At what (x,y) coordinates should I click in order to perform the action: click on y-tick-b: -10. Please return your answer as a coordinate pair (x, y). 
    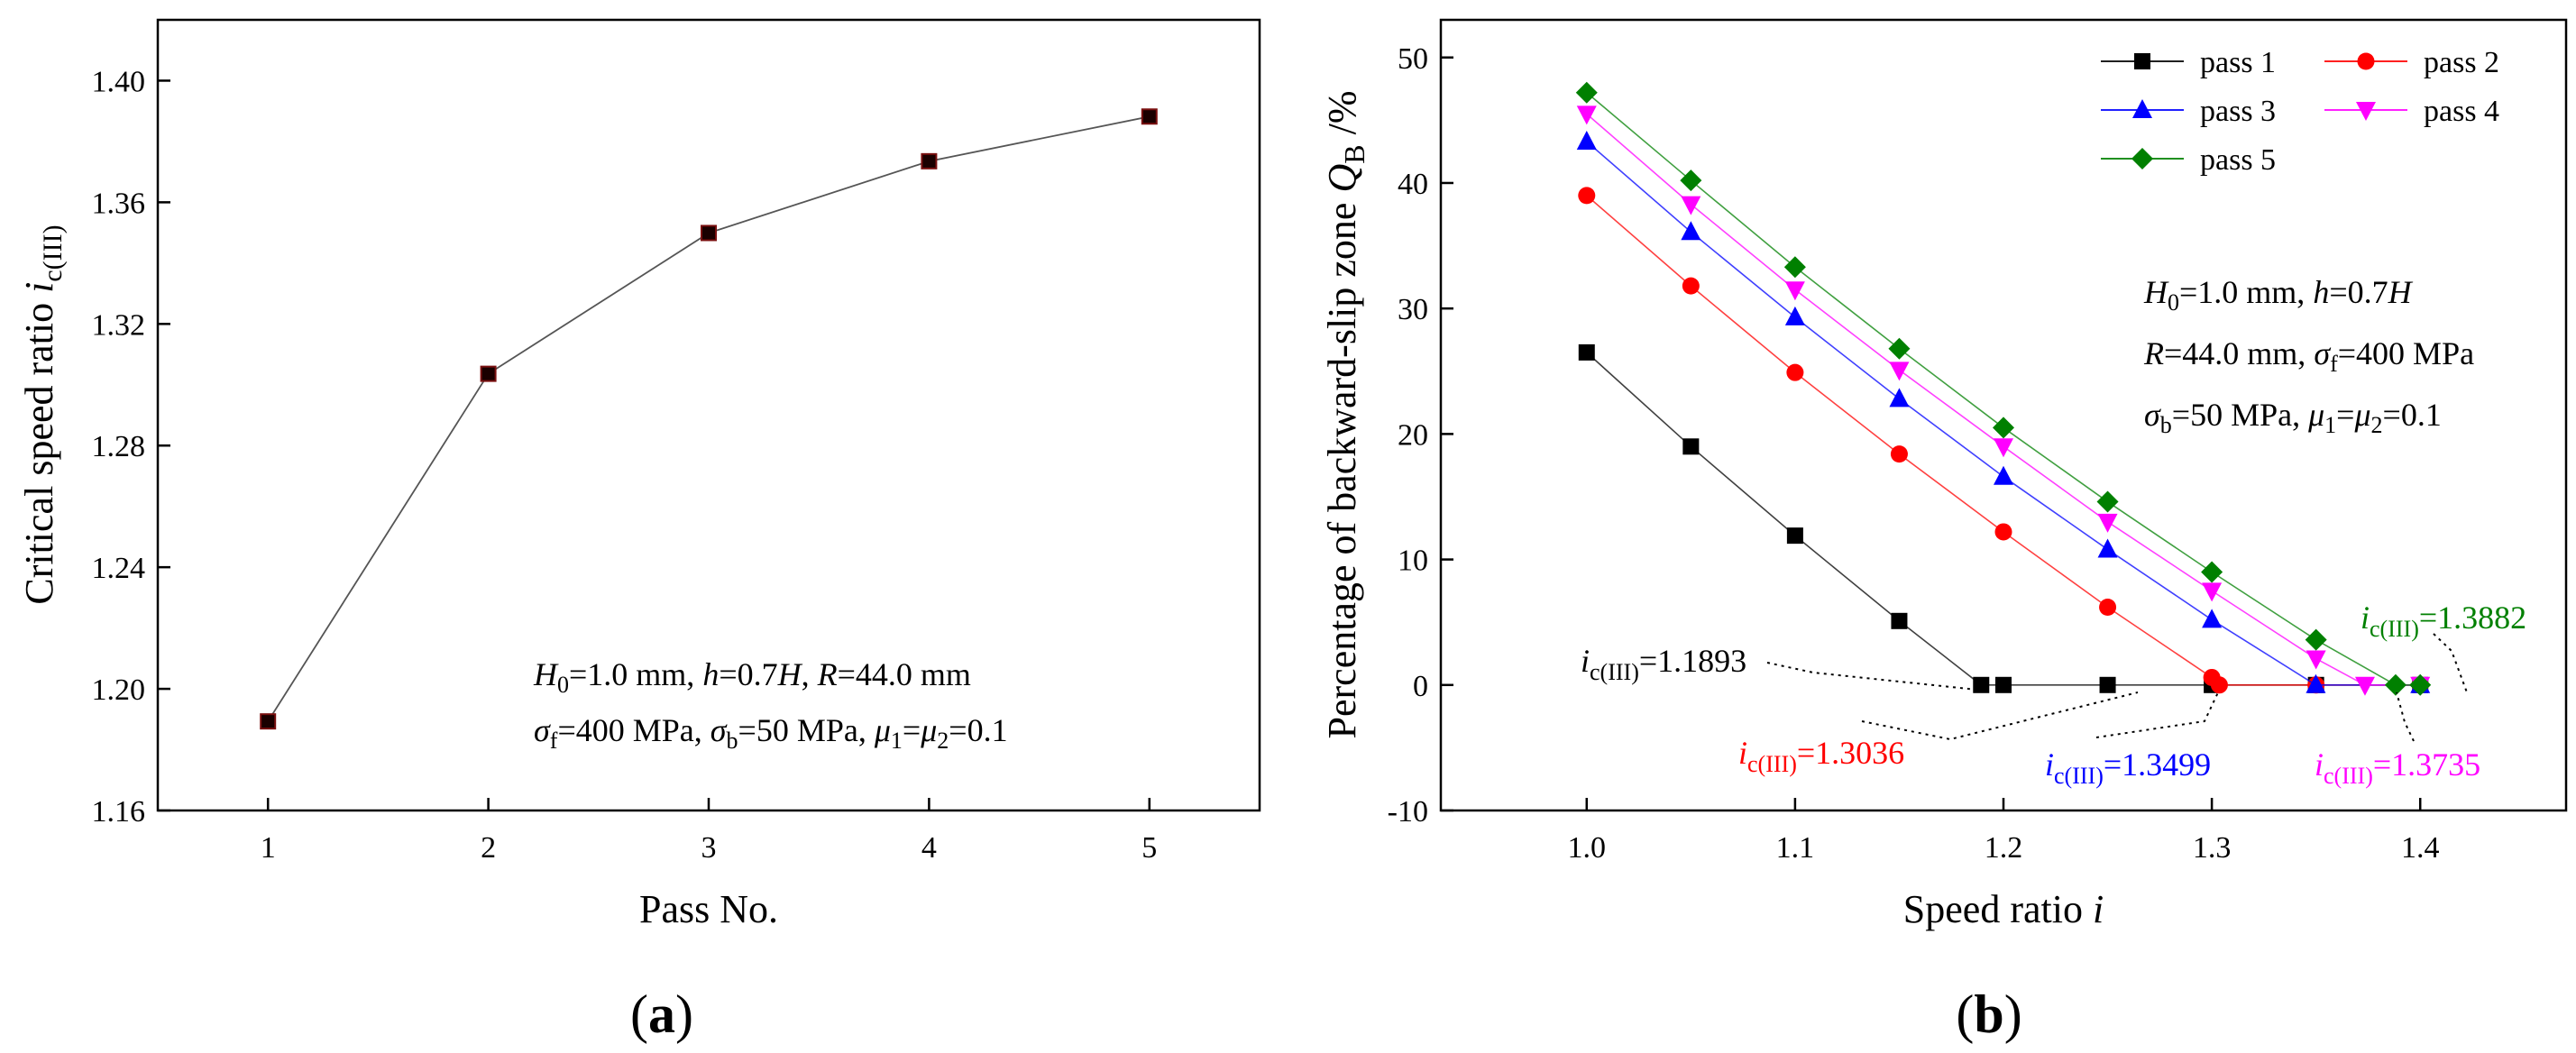
    Looking at the image, I should click on (1420, 812).